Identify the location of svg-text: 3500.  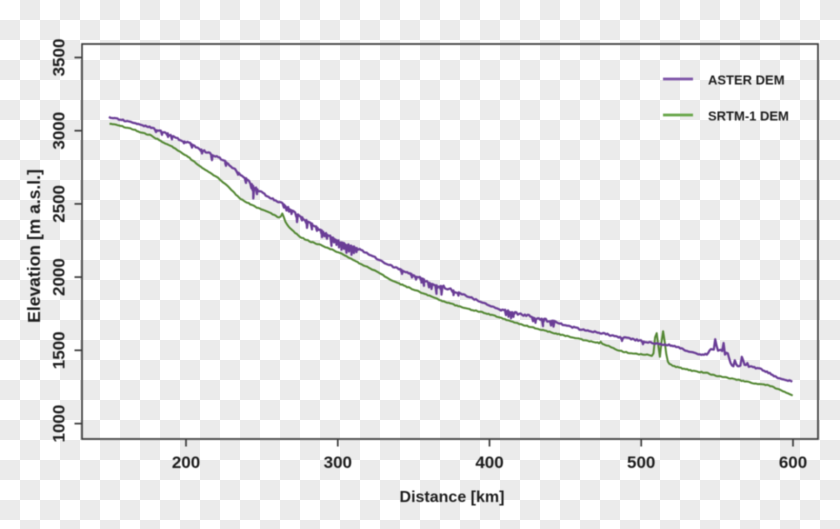
(59, 58).